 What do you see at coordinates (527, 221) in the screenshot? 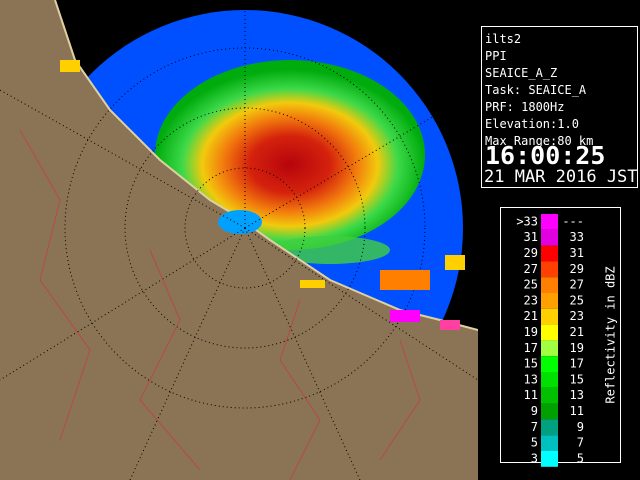
I see `legend-label: >33` at bounding box center [527, 221].